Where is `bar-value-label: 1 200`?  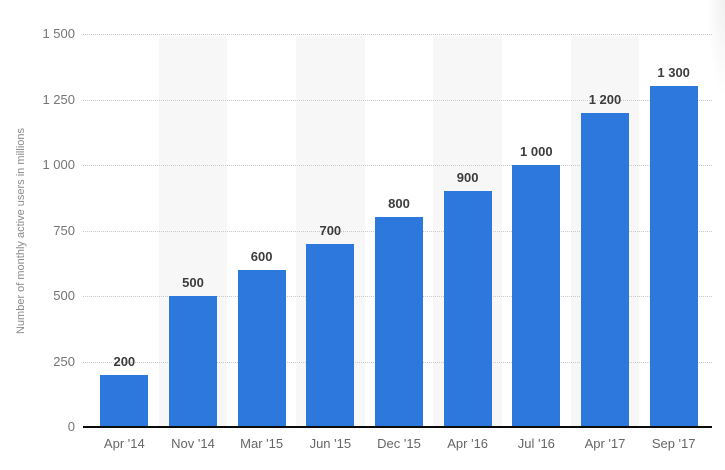
bar-value-label: 1 200 is located at coordinates (605, 99).